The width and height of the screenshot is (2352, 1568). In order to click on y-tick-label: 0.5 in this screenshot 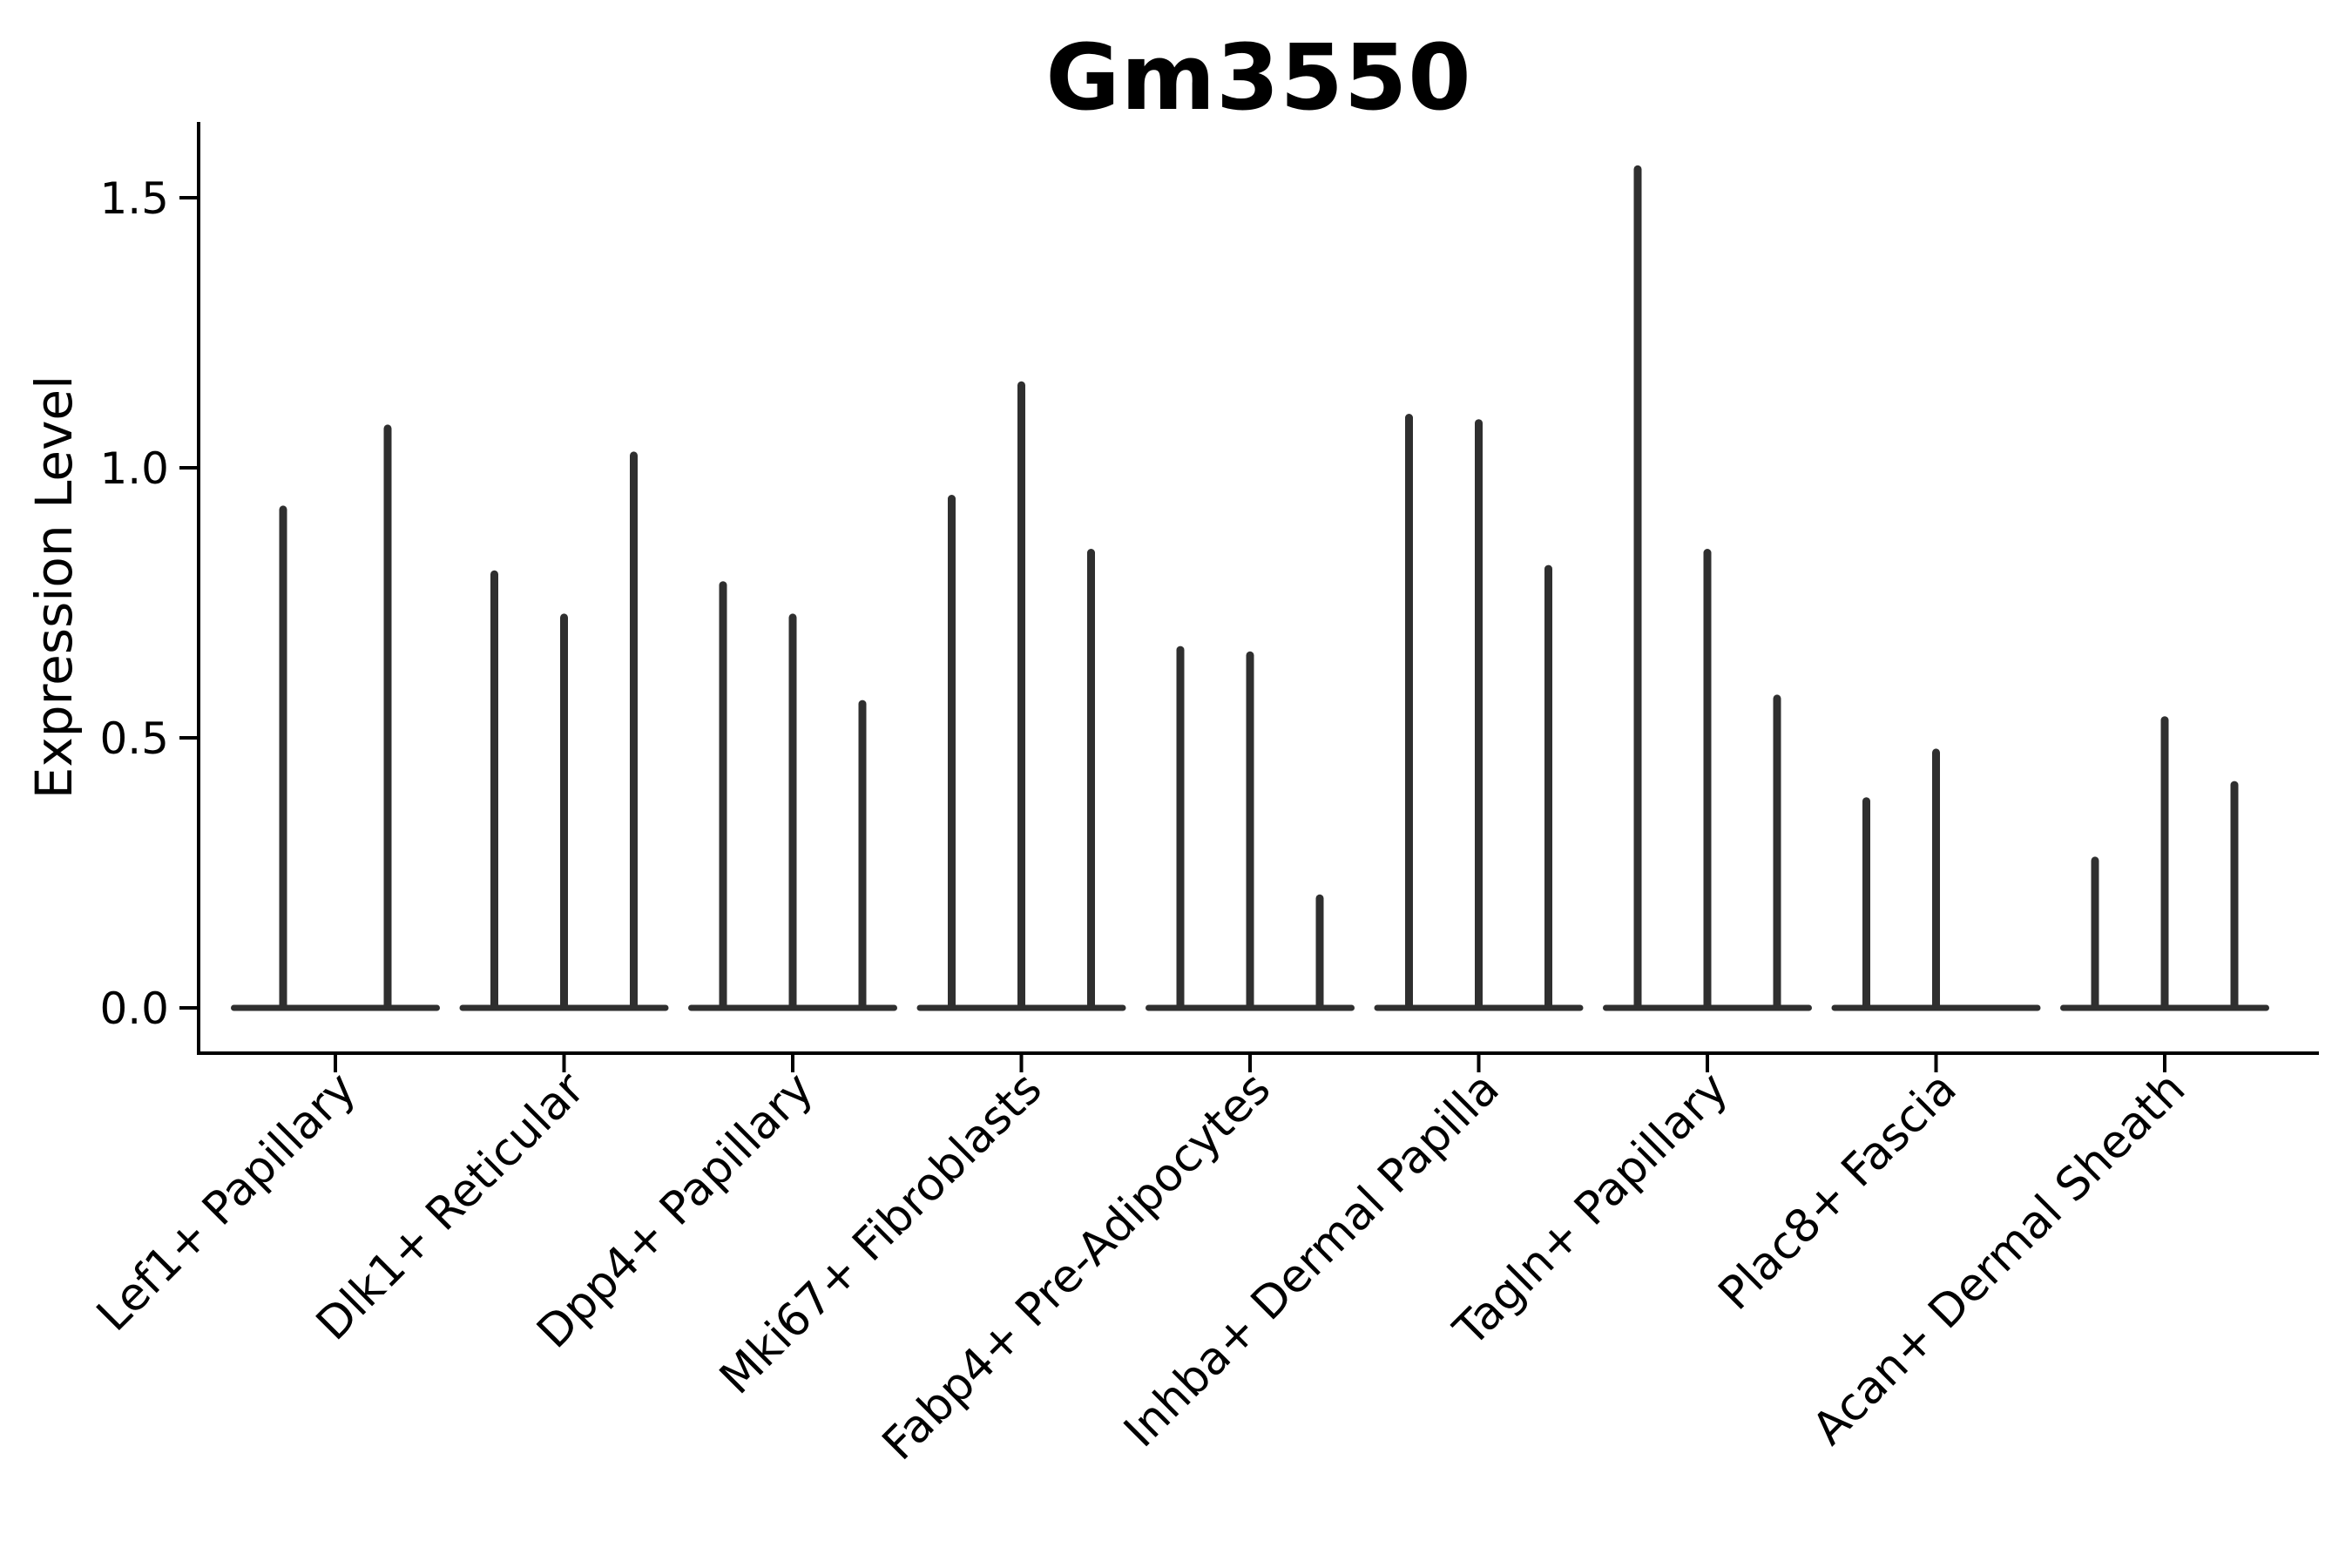, I will do `click(134, 738)`.